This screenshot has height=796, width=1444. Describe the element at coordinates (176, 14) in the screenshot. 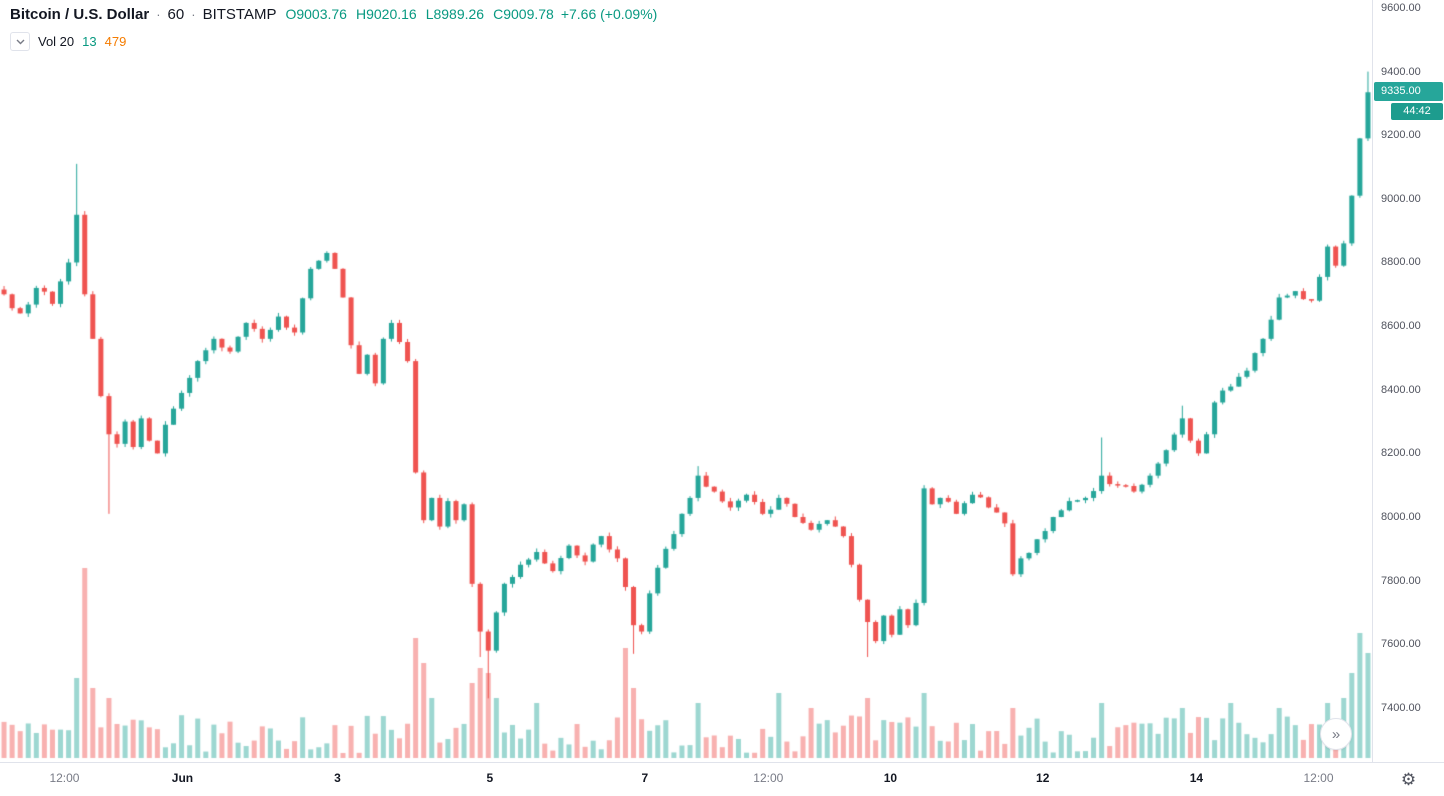

I see `interval-label: 60` at that location.